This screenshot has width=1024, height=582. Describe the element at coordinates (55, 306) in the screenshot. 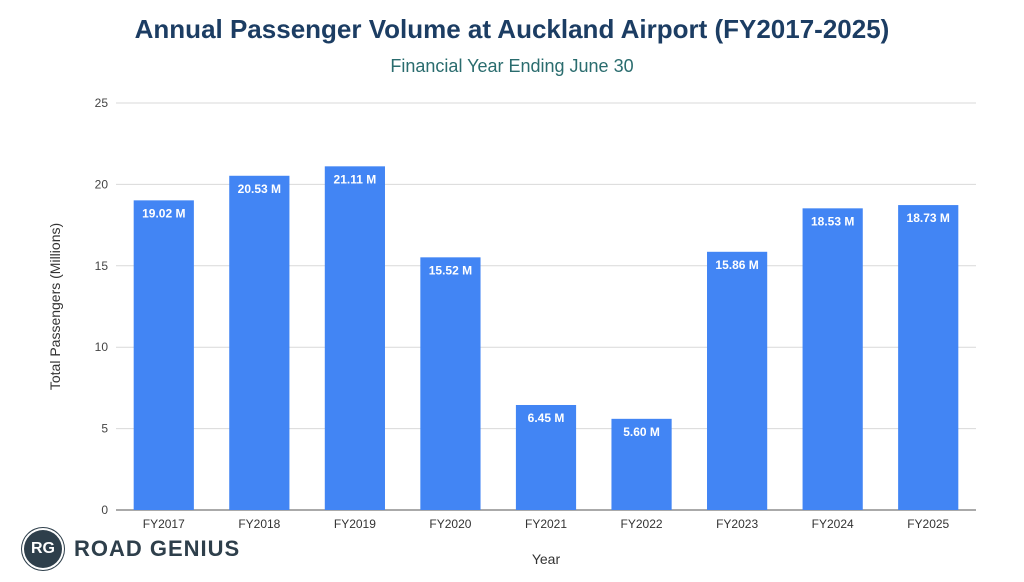

I see `y-axis-title: Total Passengers (Millions)` at that location.